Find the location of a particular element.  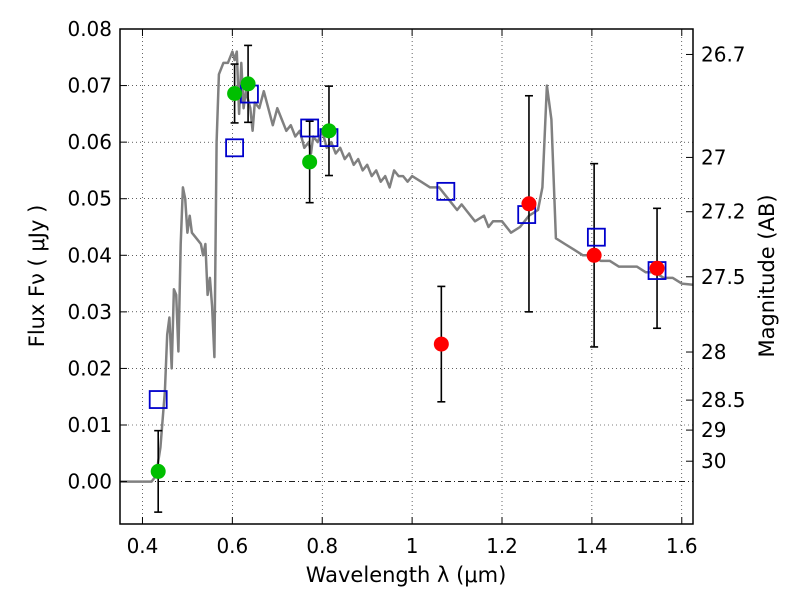

y-tick-label: 0.03 is located at coordinates (89, 312).